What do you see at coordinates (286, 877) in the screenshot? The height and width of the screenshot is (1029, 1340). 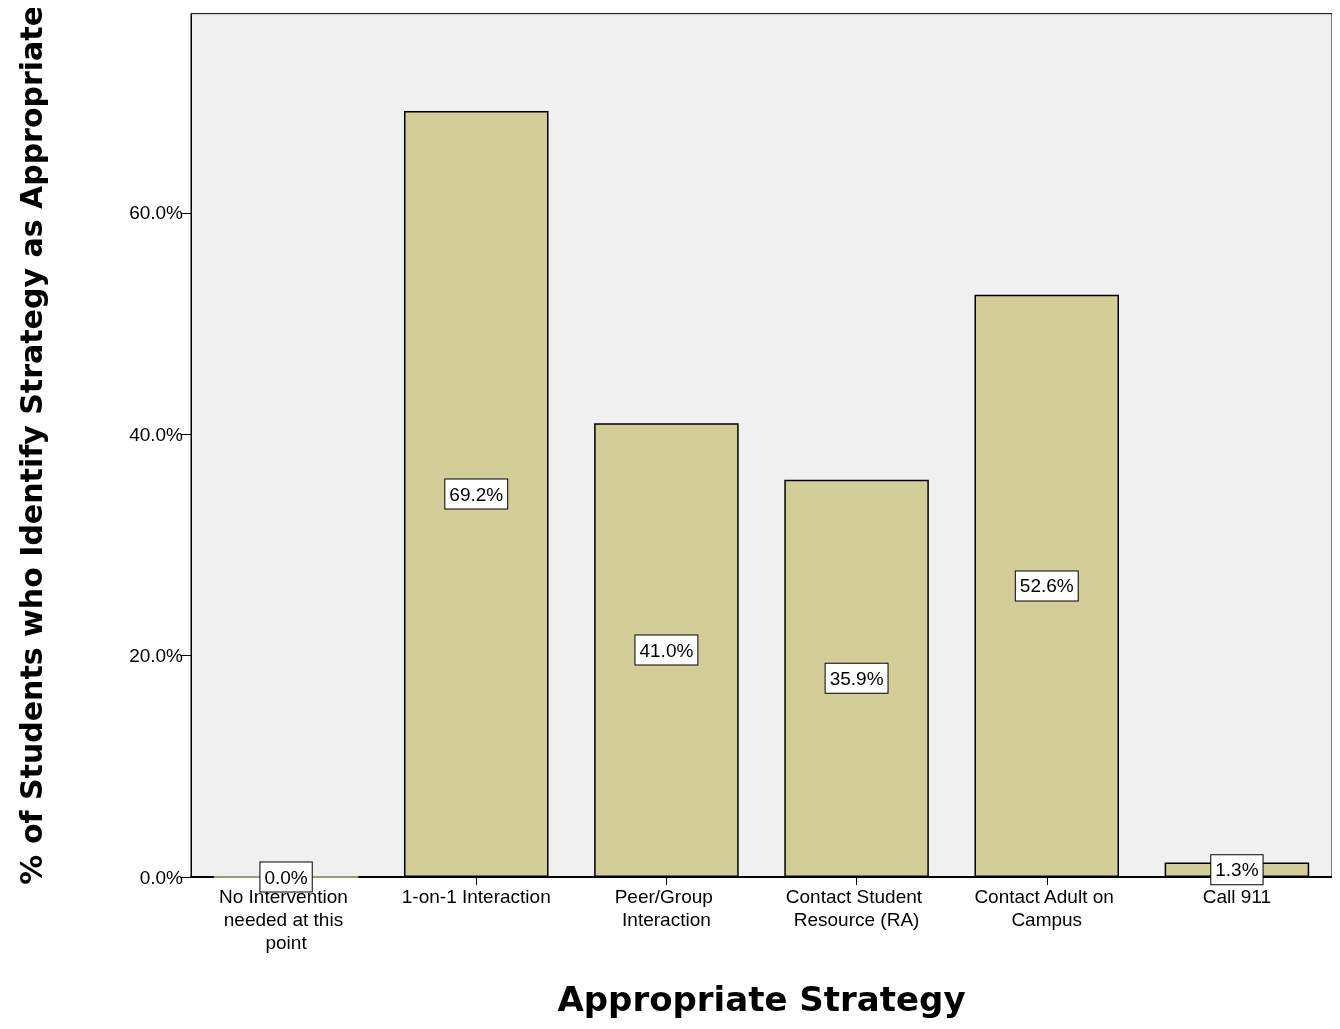 I see `data-label: 0.0%` at bounding box center [286, 877].